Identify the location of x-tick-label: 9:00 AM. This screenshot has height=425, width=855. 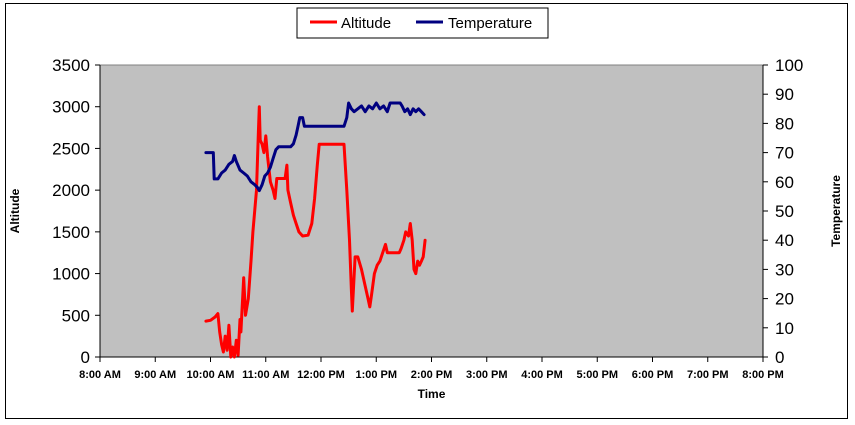
(155, 375).